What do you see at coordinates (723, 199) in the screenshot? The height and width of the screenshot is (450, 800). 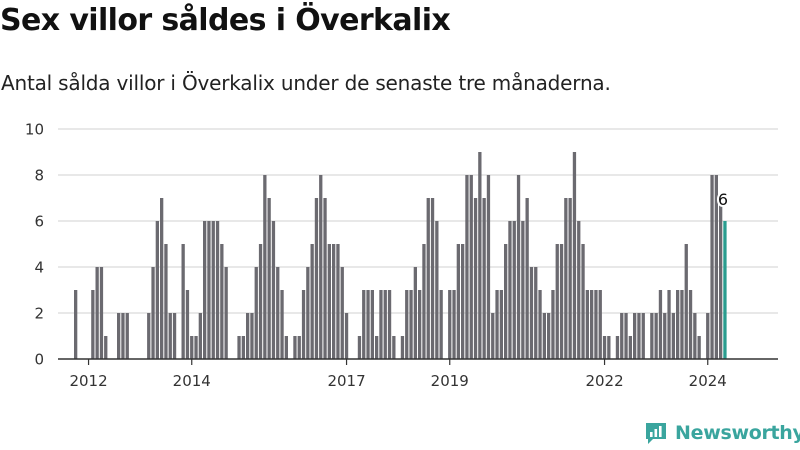 I see `data-labels: 66` at bounding box center [723, 199].